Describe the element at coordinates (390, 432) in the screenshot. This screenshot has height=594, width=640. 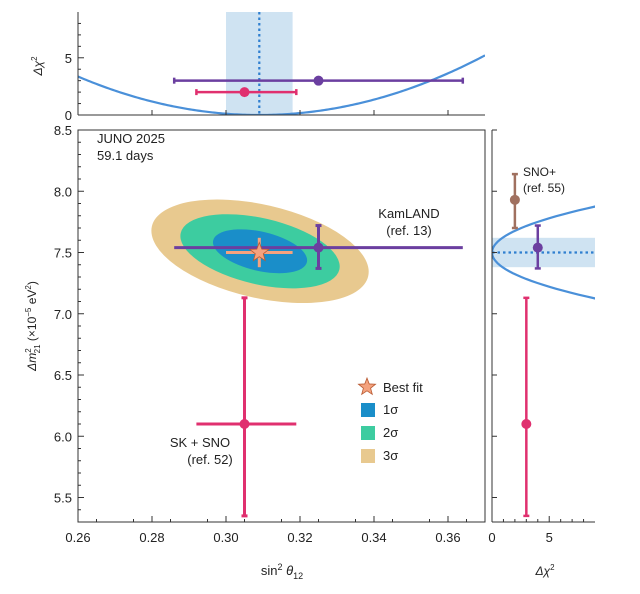
I see `legend-2sigma-label: 2σ` at that location.